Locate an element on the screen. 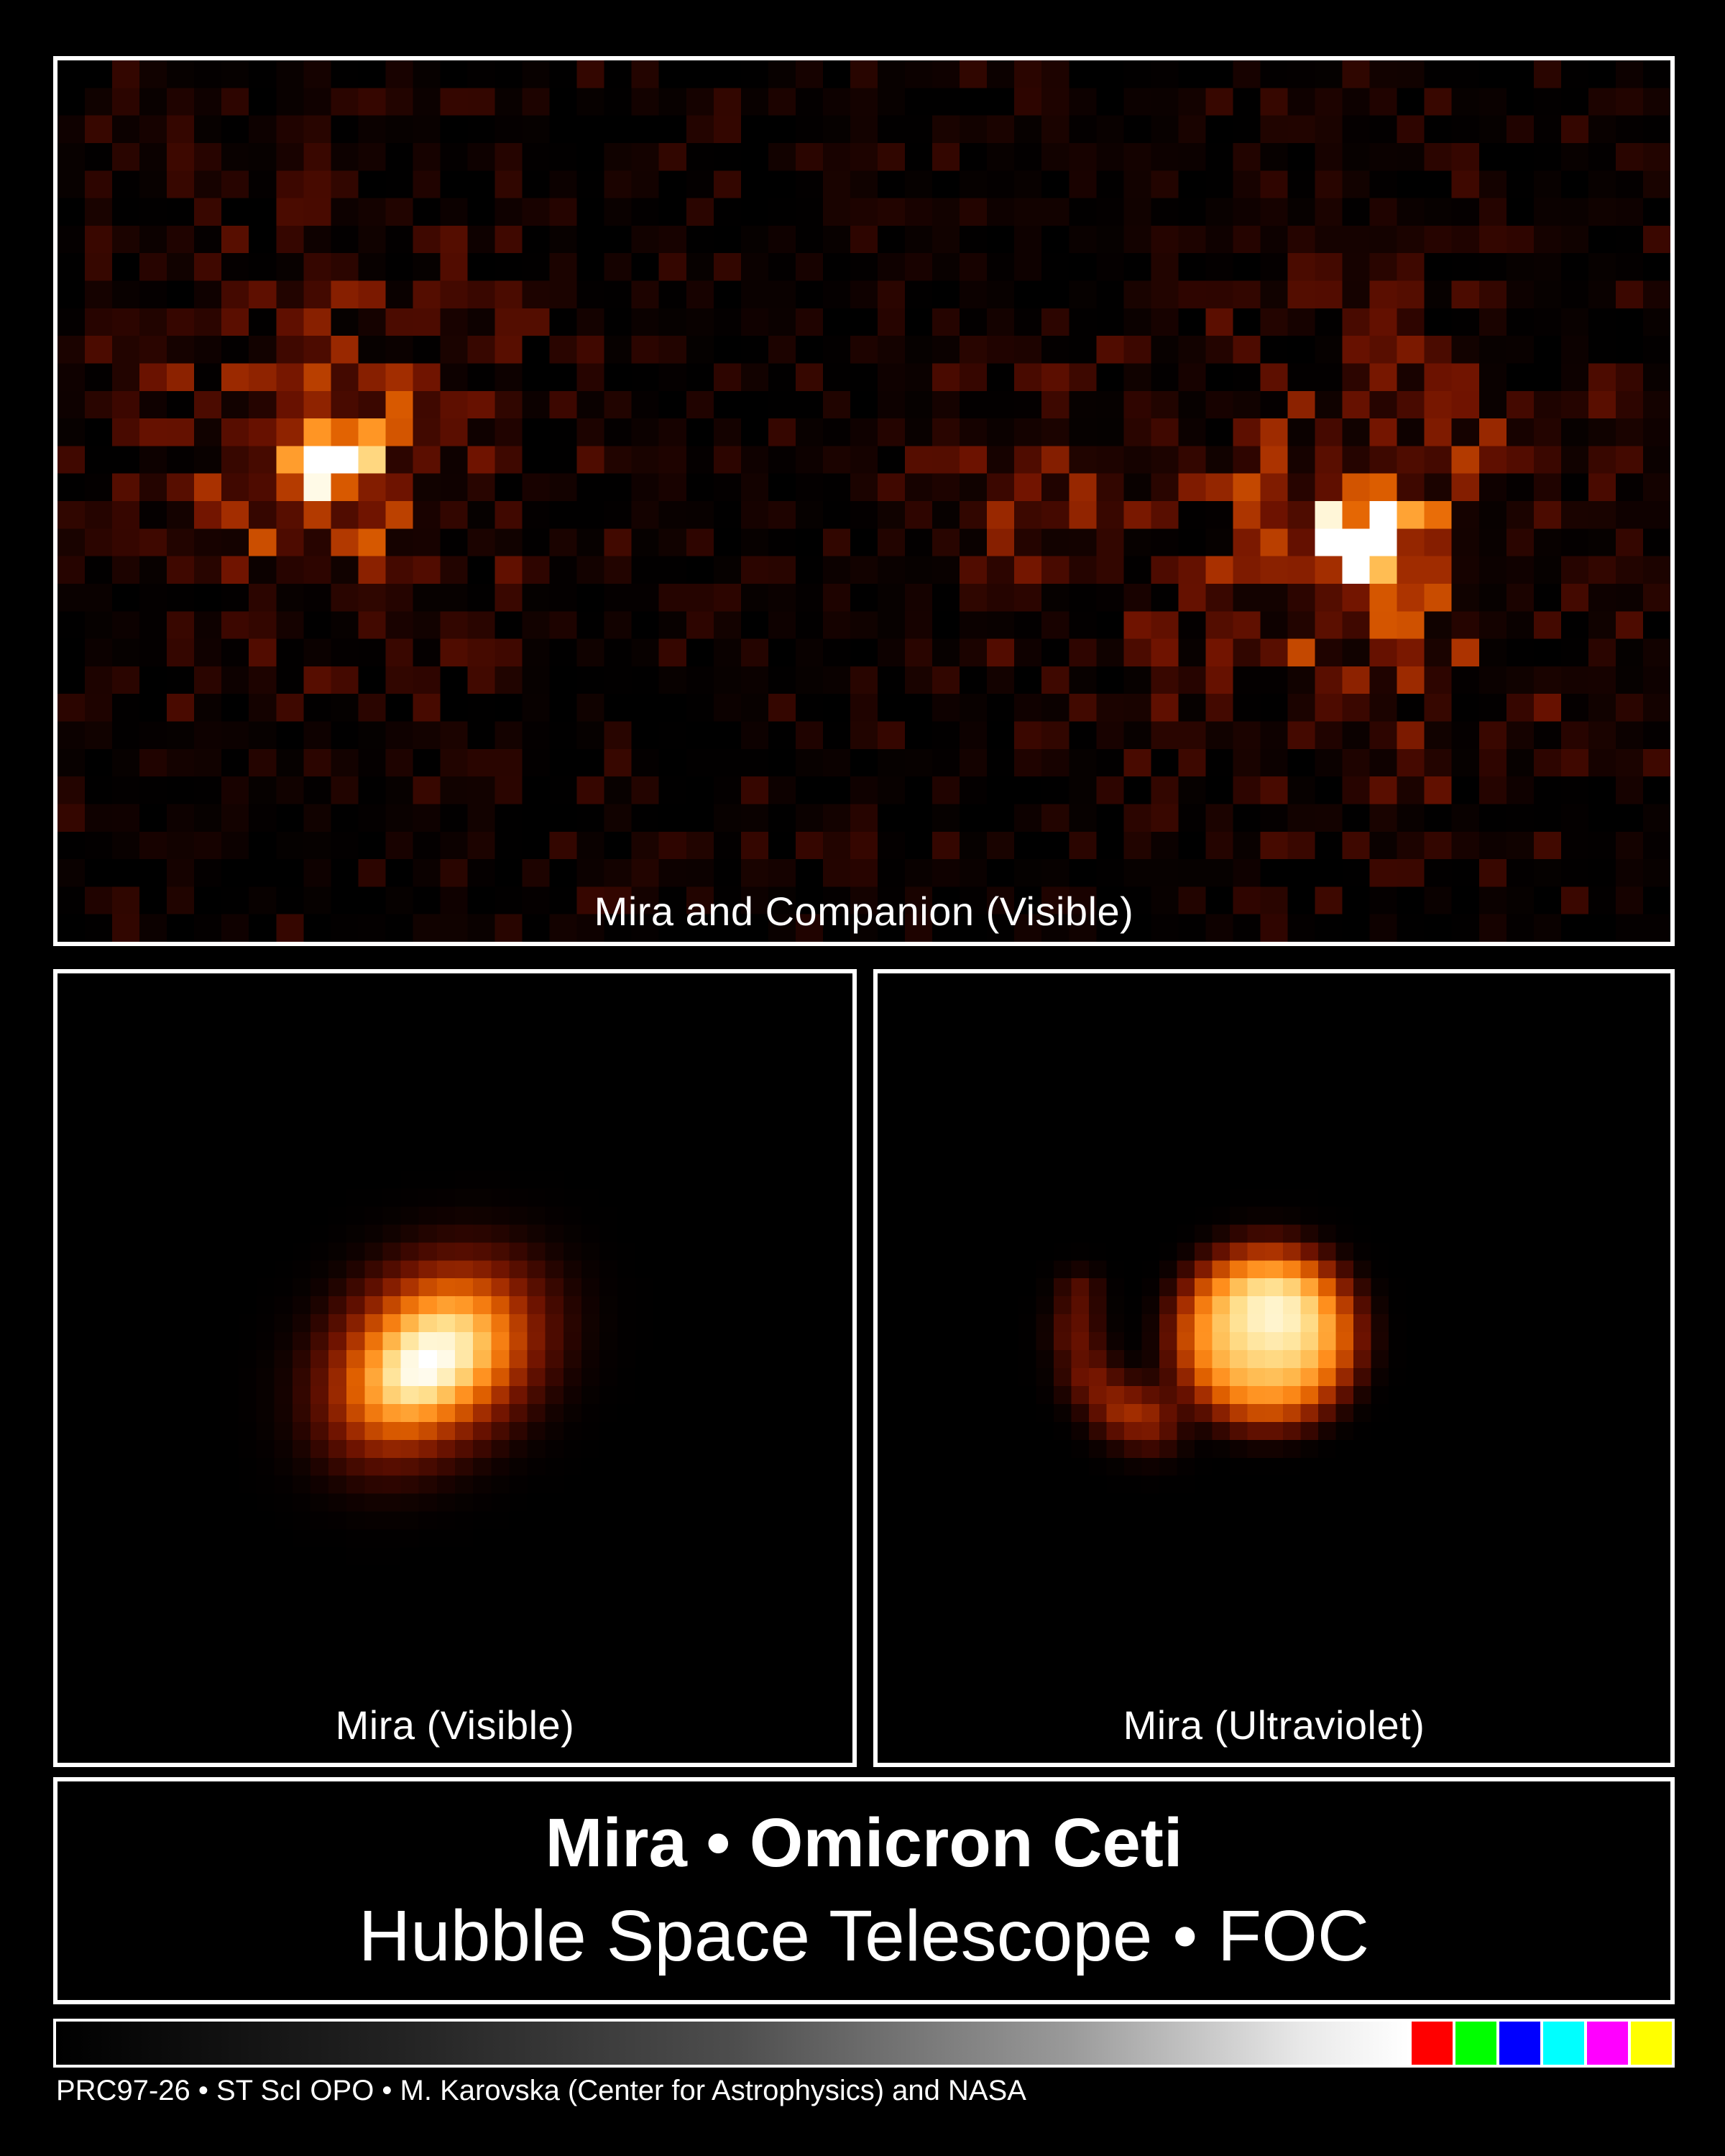 The width and height of the screenshot is (1725, 2156). mira-companion-visible-label: Mira and Companion (Visible) is located at coordinates (864, 912).